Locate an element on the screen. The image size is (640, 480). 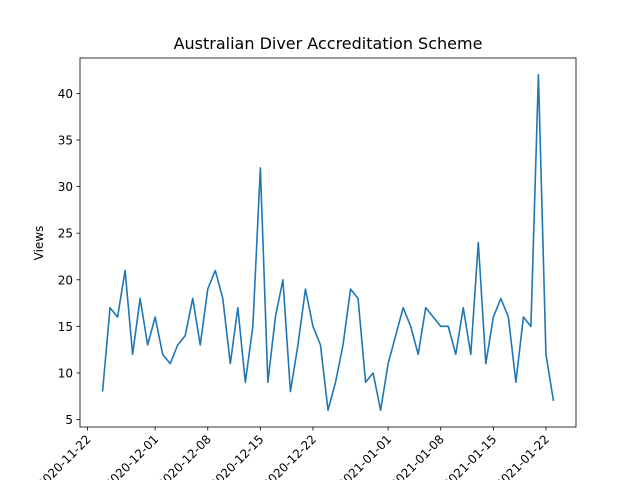
y-tick-label: 5 is located at coordinates (69, 420).